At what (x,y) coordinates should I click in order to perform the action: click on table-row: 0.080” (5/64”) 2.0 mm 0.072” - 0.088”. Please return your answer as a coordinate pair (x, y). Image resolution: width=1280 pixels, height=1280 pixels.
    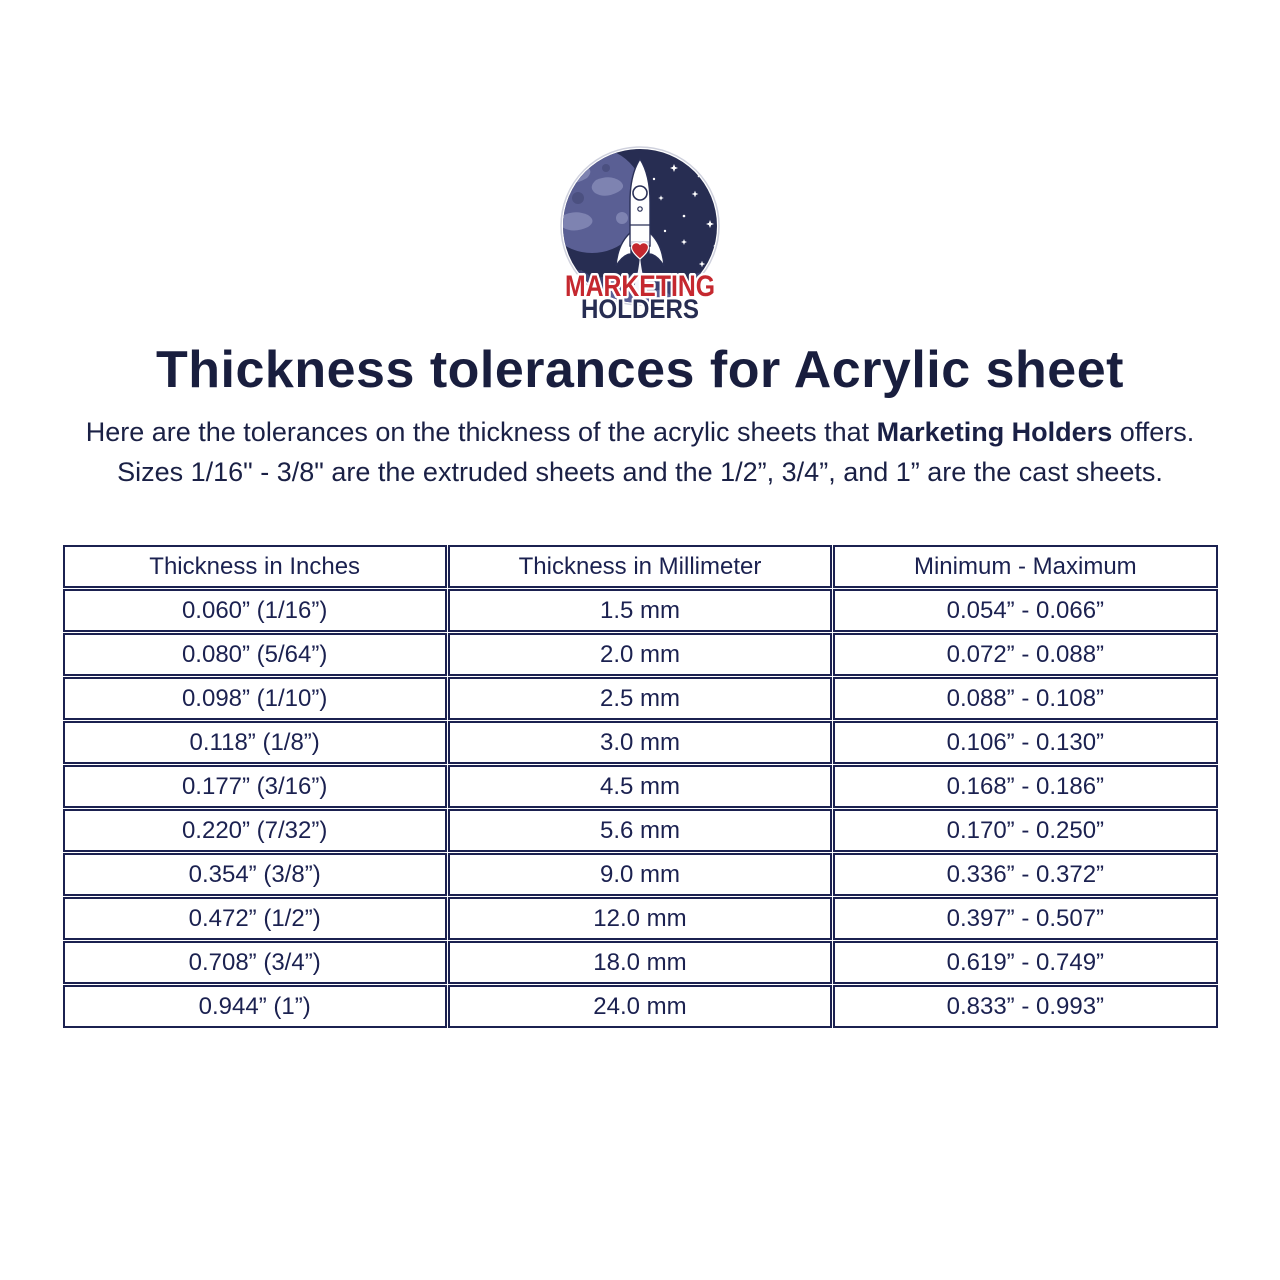
    Looking at the image, I should click on (640, 654).